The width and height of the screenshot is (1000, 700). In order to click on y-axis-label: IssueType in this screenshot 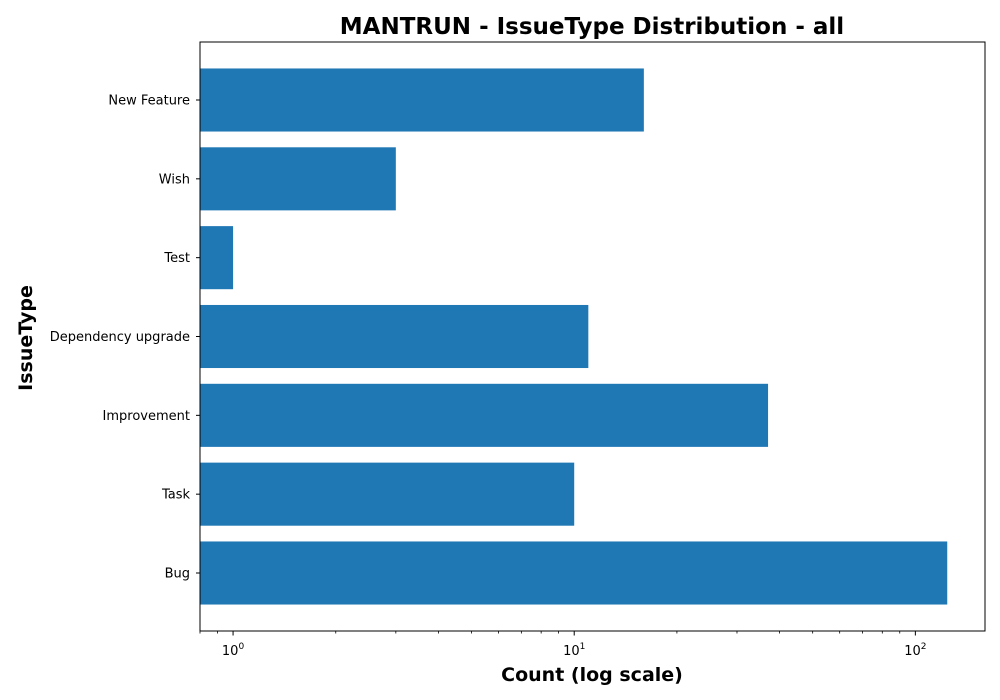, I will do `click(26, 338)`.